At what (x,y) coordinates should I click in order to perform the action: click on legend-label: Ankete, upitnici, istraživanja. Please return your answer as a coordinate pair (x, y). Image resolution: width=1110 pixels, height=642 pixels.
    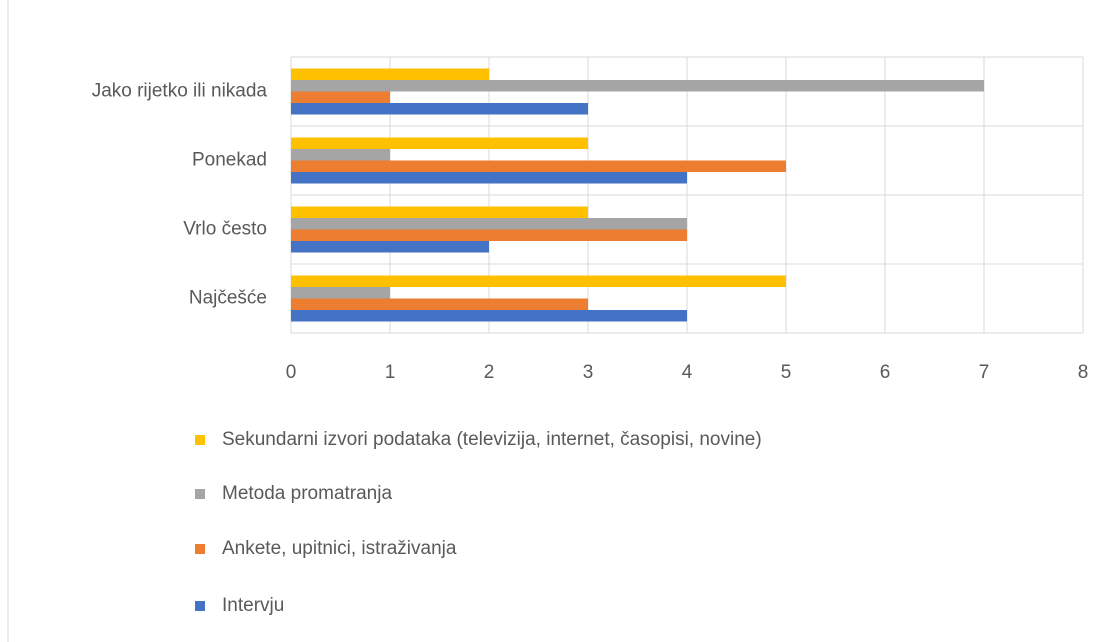
    Looking at the image, I should click on (339, 548).